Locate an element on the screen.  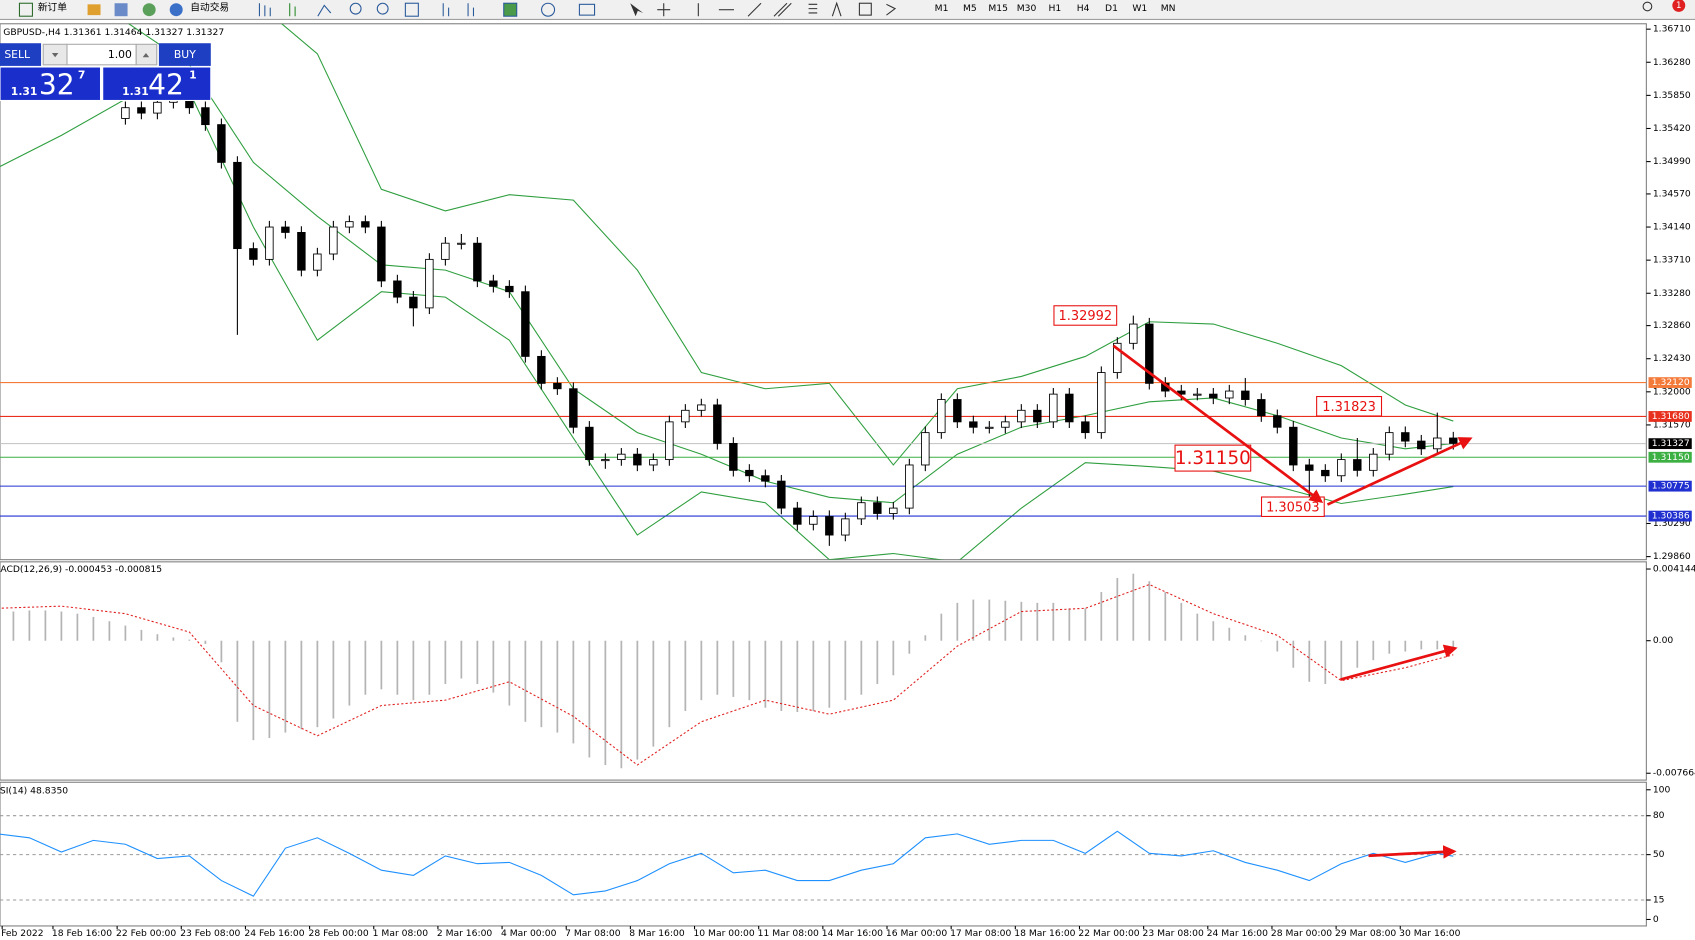
line-icon is located at coordinates (324, 10).